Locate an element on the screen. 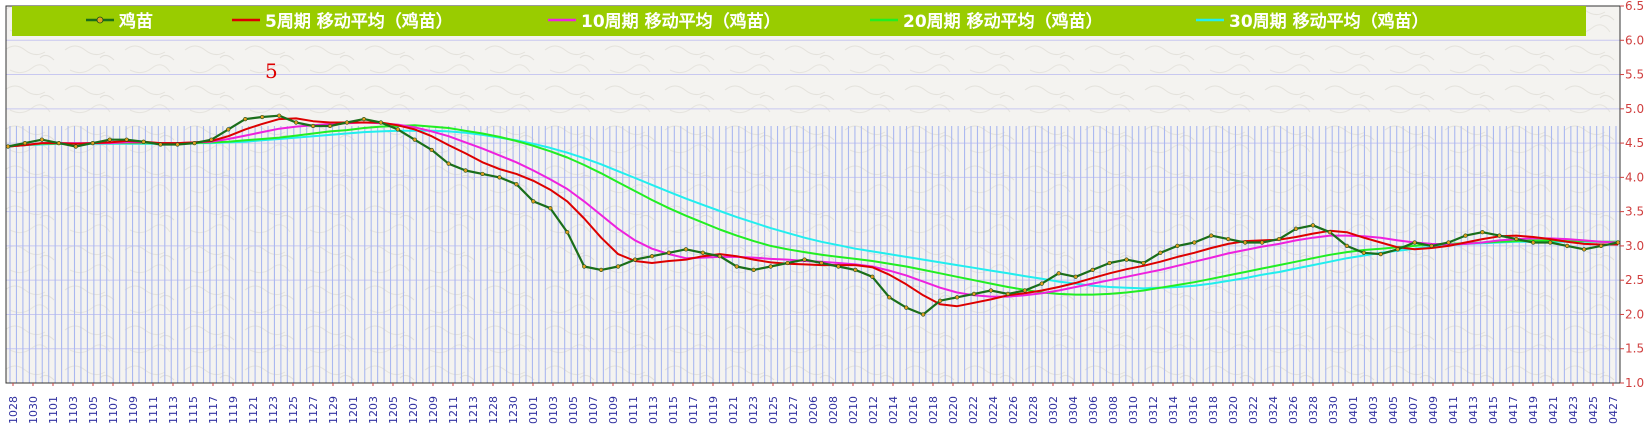 The width and height of the screenshot is (1644, 428). x-tick-label-76: 0419 is located at coordinates (1533, 410).